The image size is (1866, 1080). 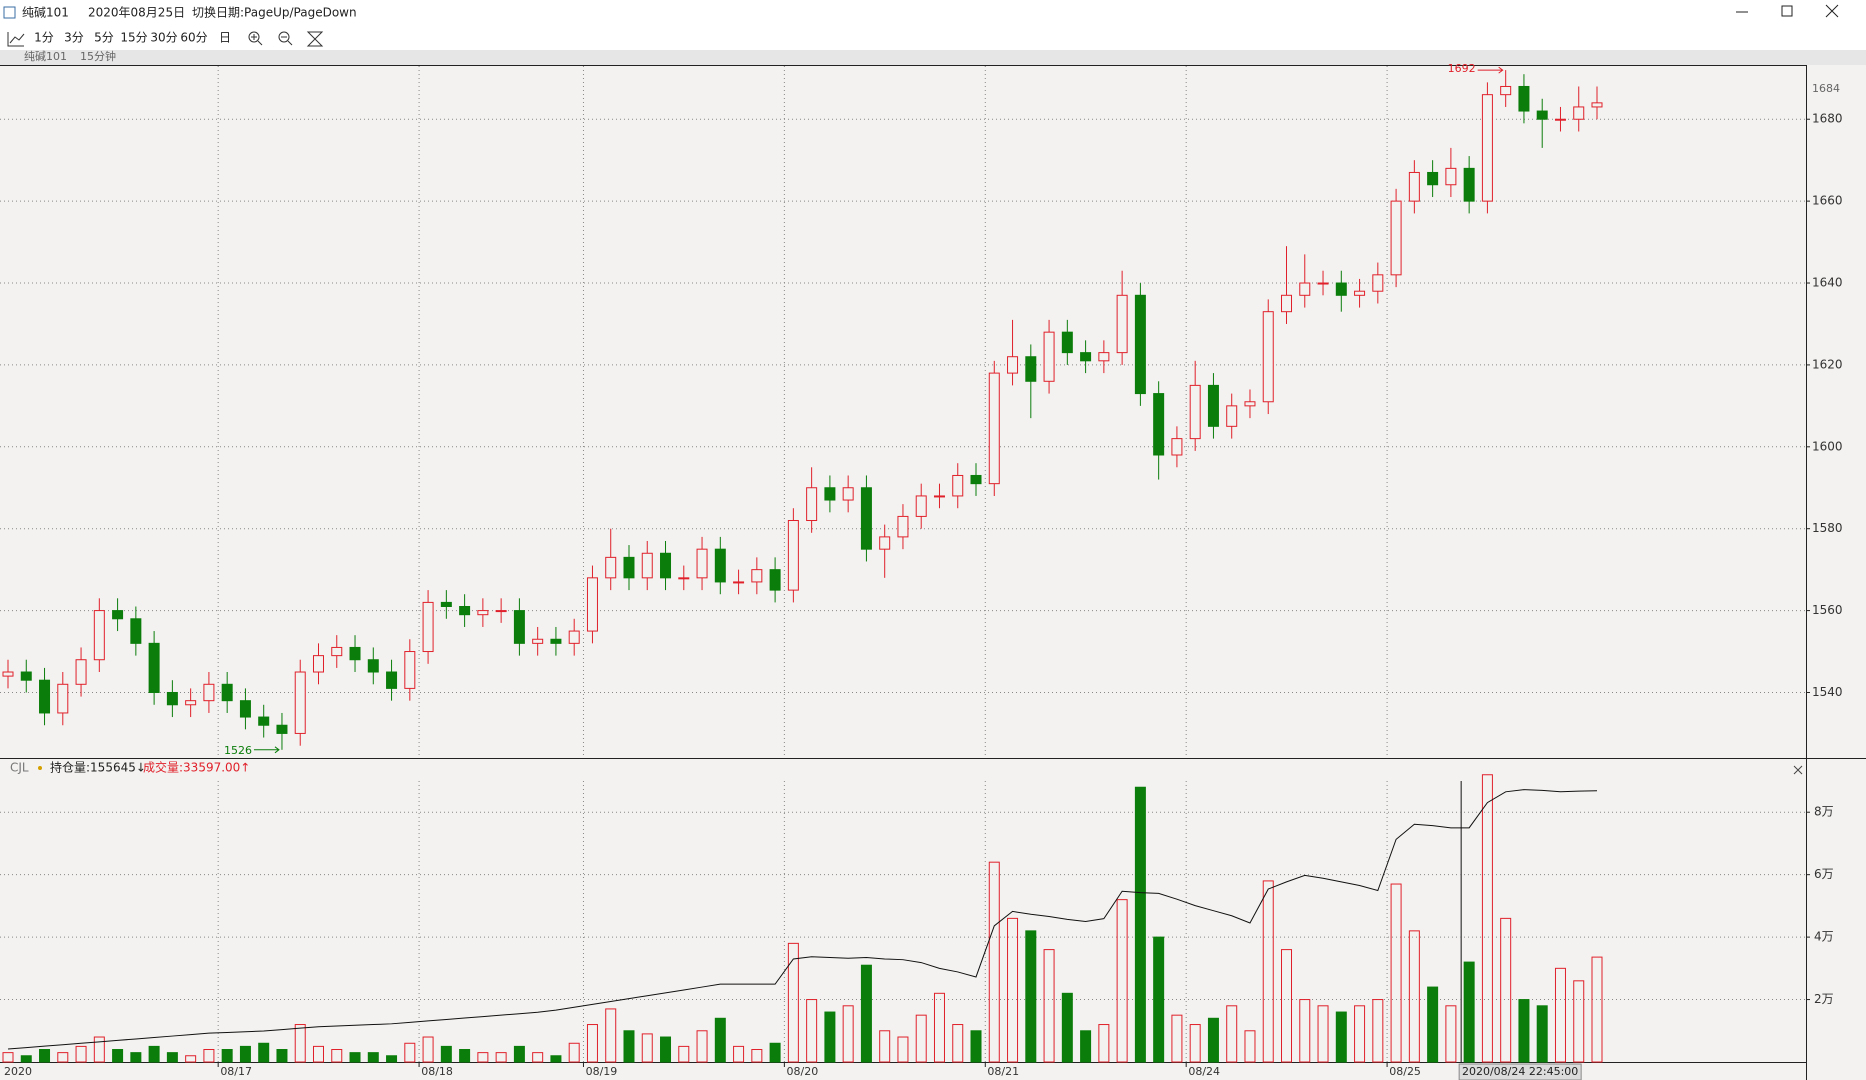 What do you see at coordinates (104, 38) in the screenshot?
I see `period-button: 5分` at bounding box center [104, 38].